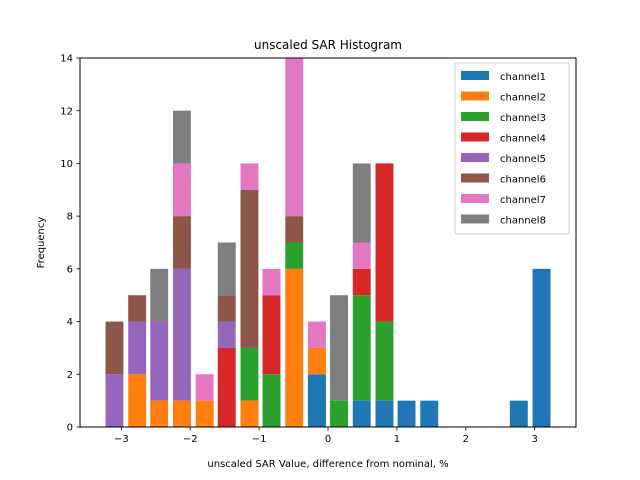  What do you see at coordinates (328, 439) in the screenshot?
I see `x-tick-label: 0` at bounding box center [328, 439].